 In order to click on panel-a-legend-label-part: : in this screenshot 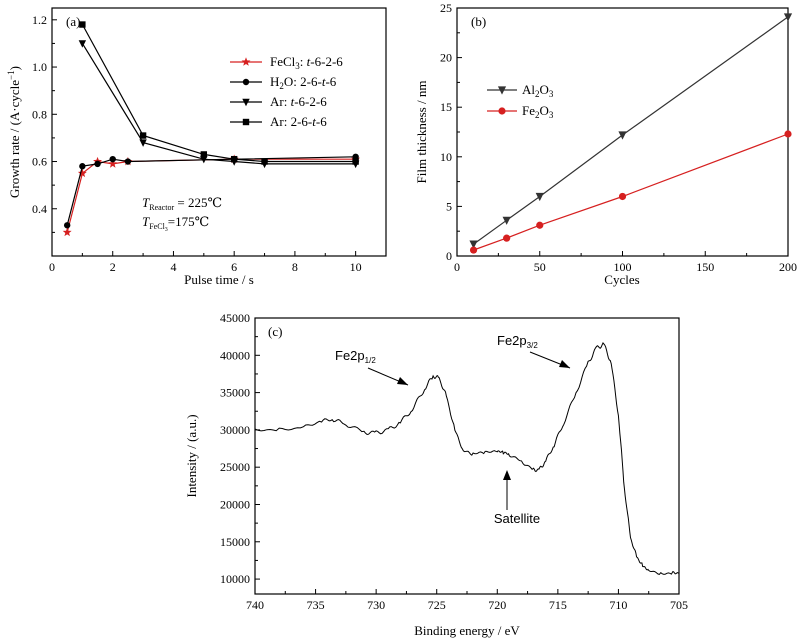, I will do `click(303, 61)`.